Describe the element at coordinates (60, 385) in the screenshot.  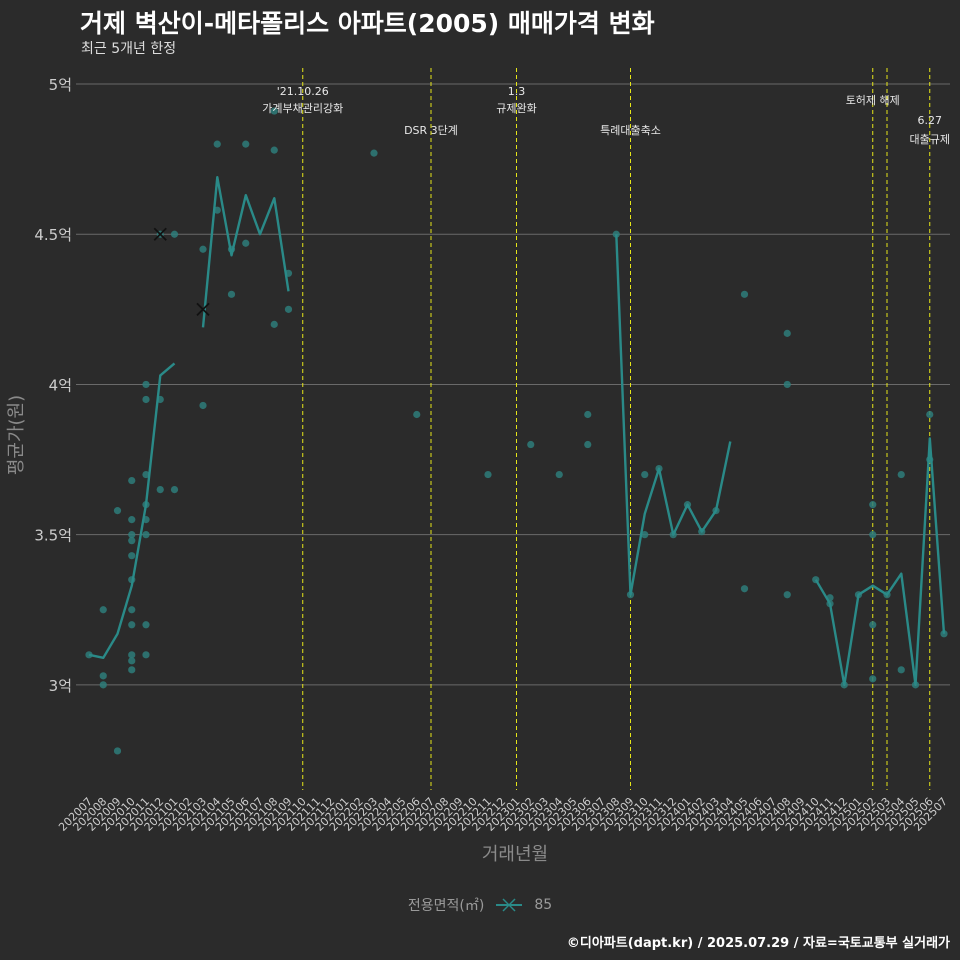
I see `y-tick-label: 4억` at that location.